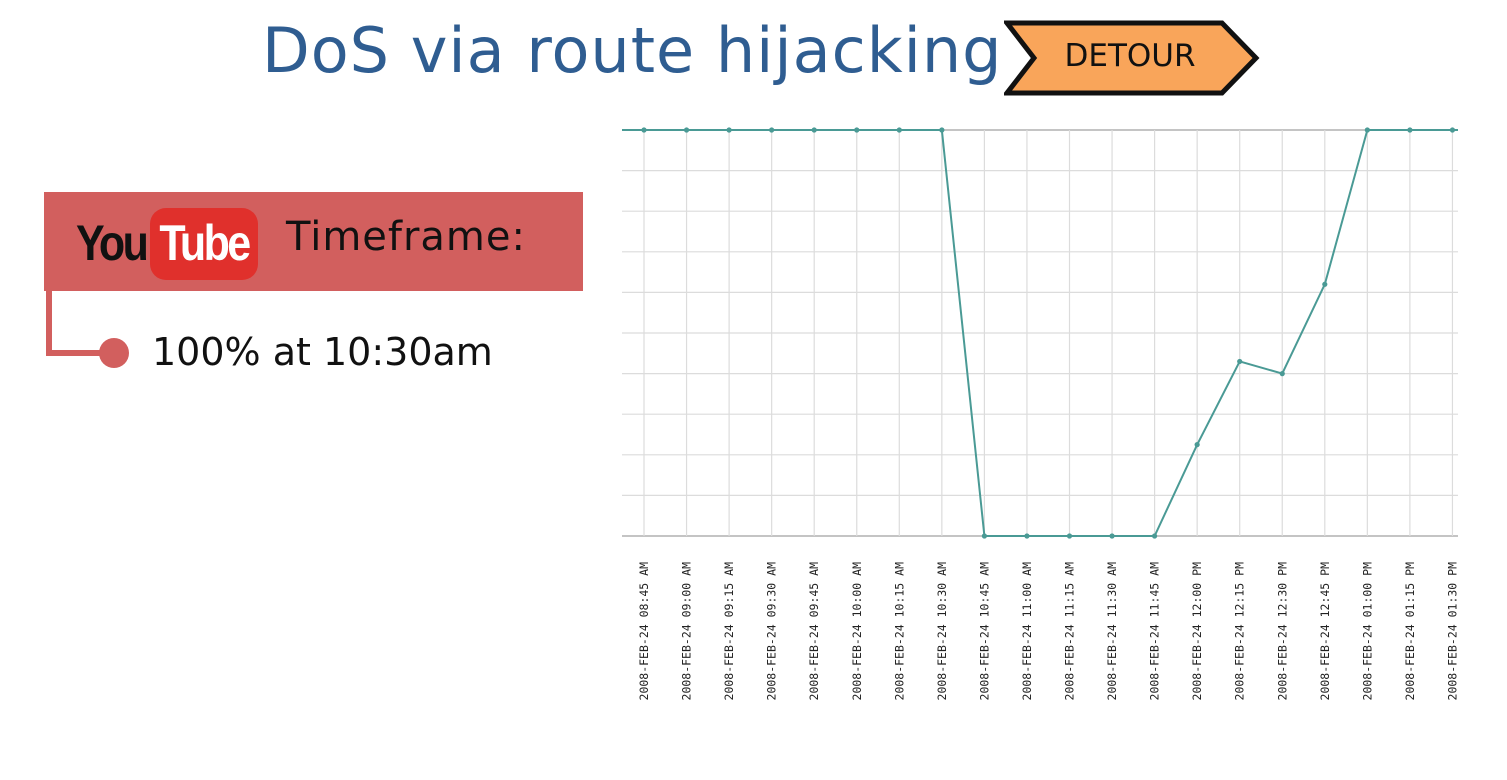 Image resolution: width=1507 pixels, height=780 pixels. Describe the element at coordinates (1240, 631) in the screenshot. I see `x-tick-label: 2008-FEB-24 12:15 PM` at that location.